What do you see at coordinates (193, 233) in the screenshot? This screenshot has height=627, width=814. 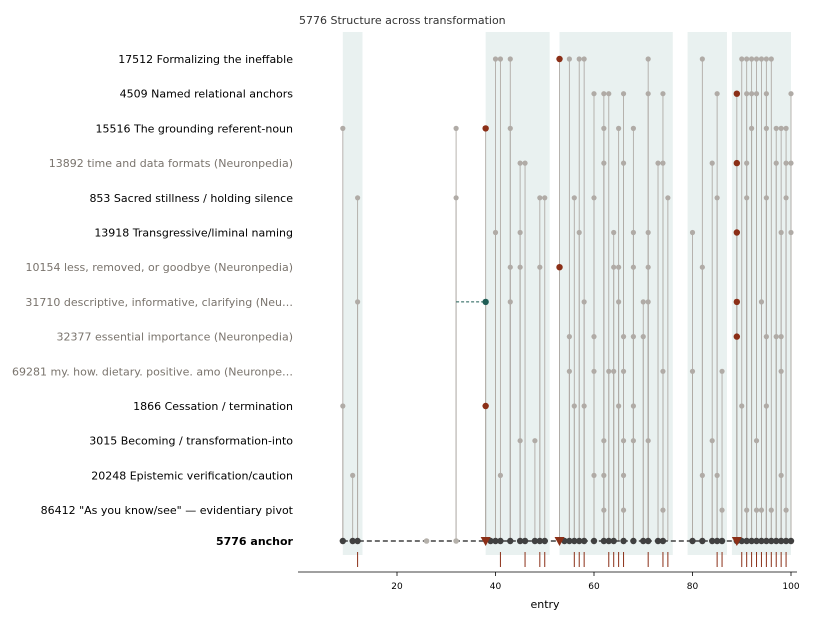 I see `row-label: 13918 Transgressive/liminal naming` at bounding box center [193, 233].